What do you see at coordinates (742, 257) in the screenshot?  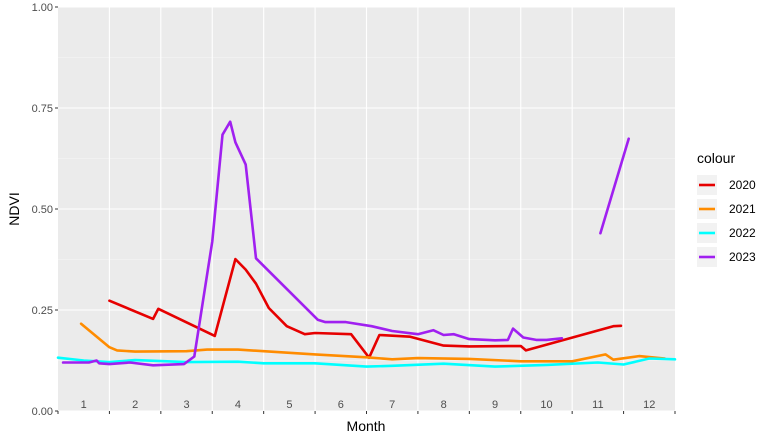 I see `legend-label-2023: 2023` at bounding box center [742, 257].